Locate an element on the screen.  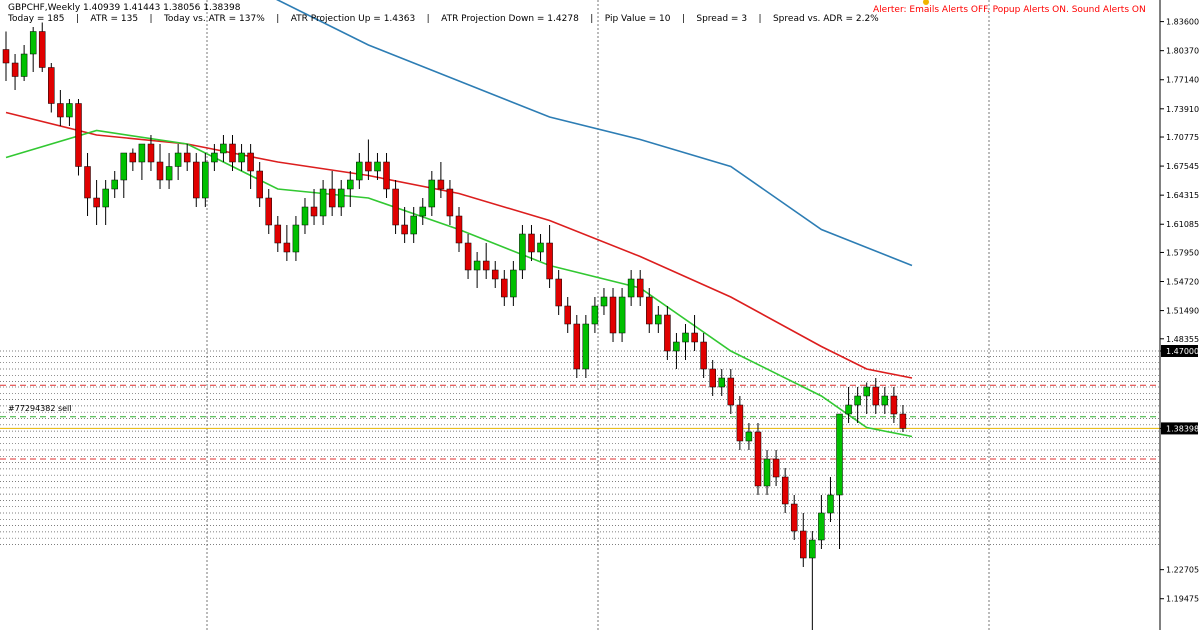
order-label: #77294382 sell is located at coordinates (40, 408).